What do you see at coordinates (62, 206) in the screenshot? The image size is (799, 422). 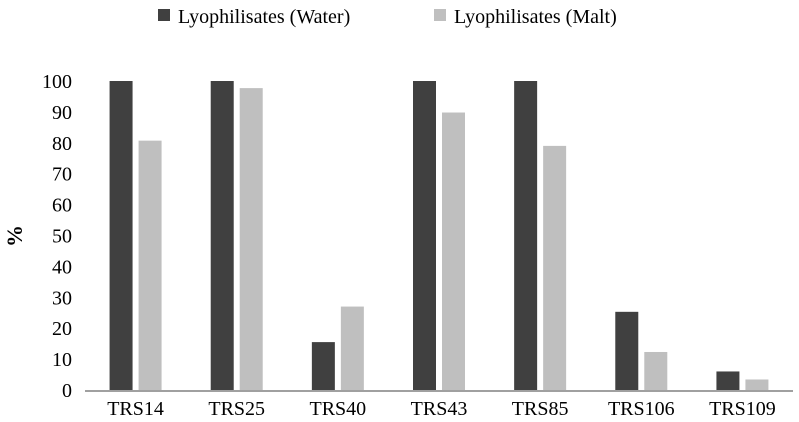 I see `y-tick-label: 60` at bounding box center [62, 206].